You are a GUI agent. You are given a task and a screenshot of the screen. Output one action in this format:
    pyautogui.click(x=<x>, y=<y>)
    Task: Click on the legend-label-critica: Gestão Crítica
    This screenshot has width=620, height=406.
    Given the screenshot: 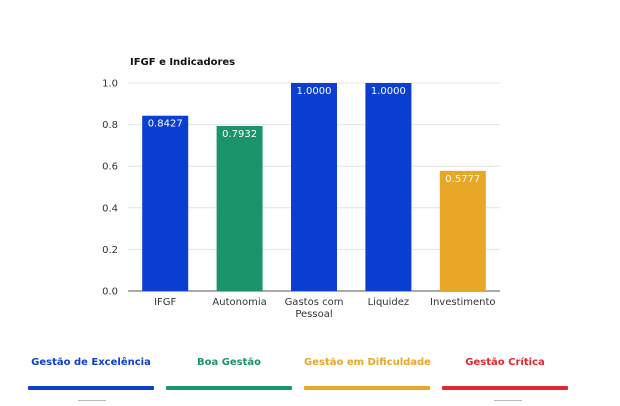 What is the action you would take?
    pyautogui.click(x=505, y=362)
    